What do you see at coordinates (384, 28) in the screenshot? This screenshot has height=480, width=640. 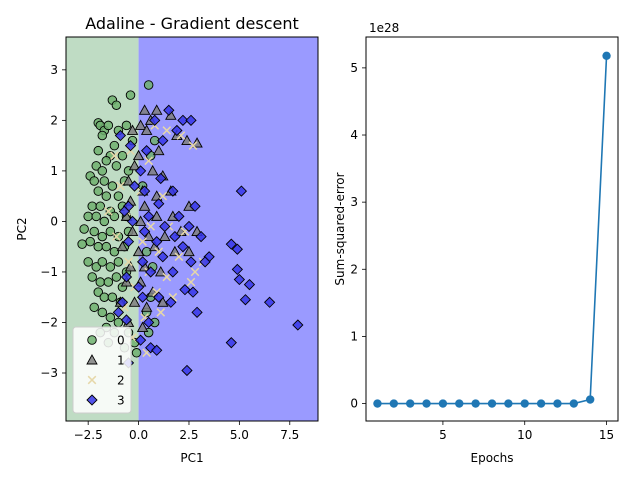 I see `line-scale-label: 1e28` at bounding box center [384, 28].